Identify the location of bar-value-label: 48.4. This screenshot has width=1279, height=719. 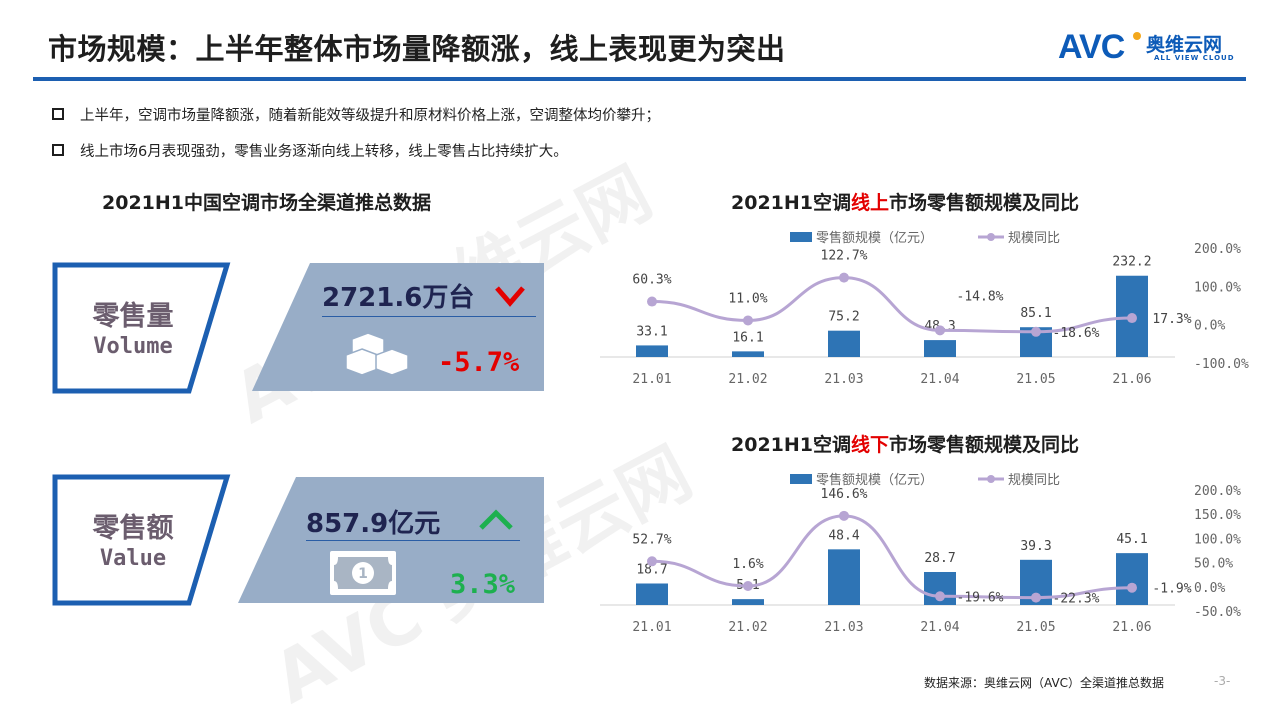
(843, 535).